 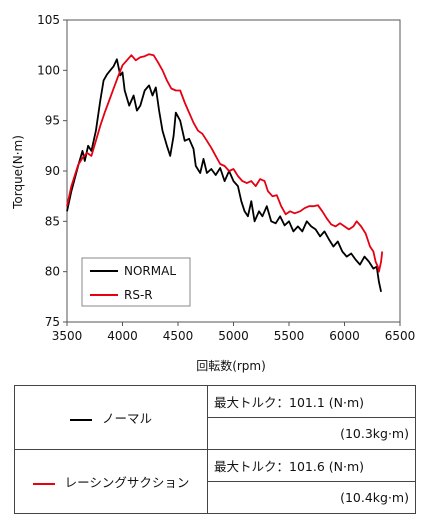 I want to click on y-tick-label: 80, so click(x=52, y=272).